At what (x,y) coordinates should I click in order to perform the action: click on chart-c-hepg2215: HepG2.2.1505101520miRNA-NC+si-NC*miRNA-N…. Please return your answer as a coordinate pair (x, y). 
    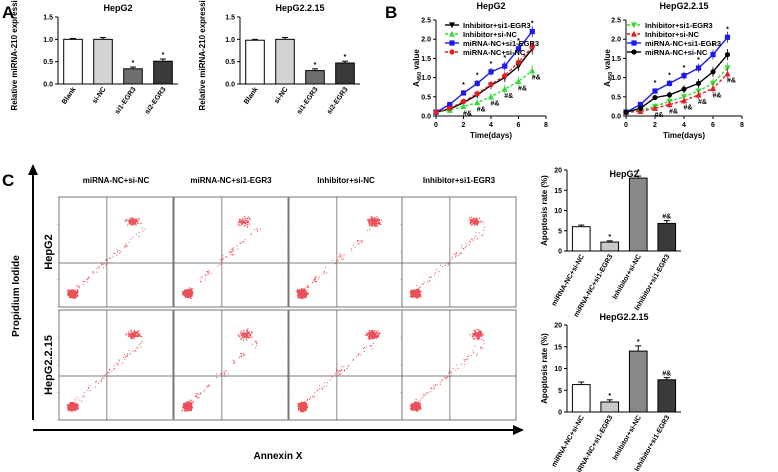
    Looking at the image, I should click on (610, 392).